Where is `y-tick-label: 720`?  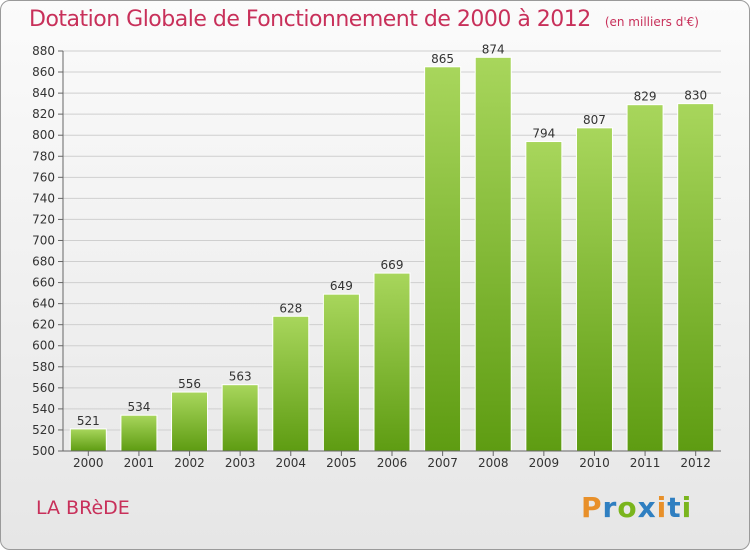
y-tick-label: 720 is located at coordinates (43, 219).